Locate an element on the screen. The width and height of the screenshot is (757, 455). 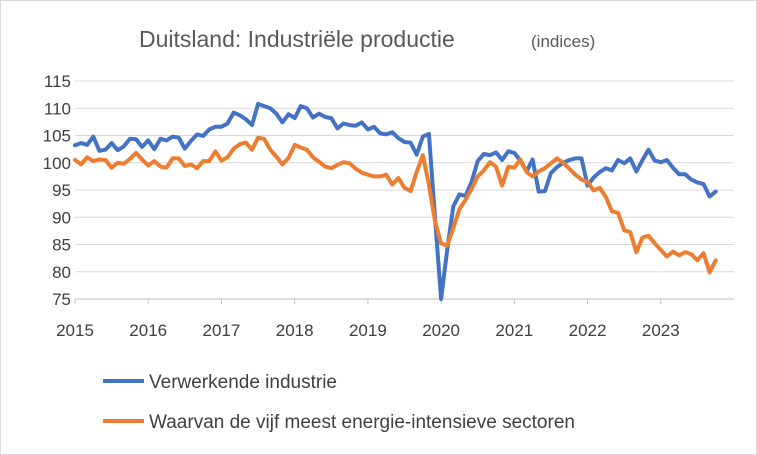
y-tick-label: 110 is located at coordinates (57, 108).